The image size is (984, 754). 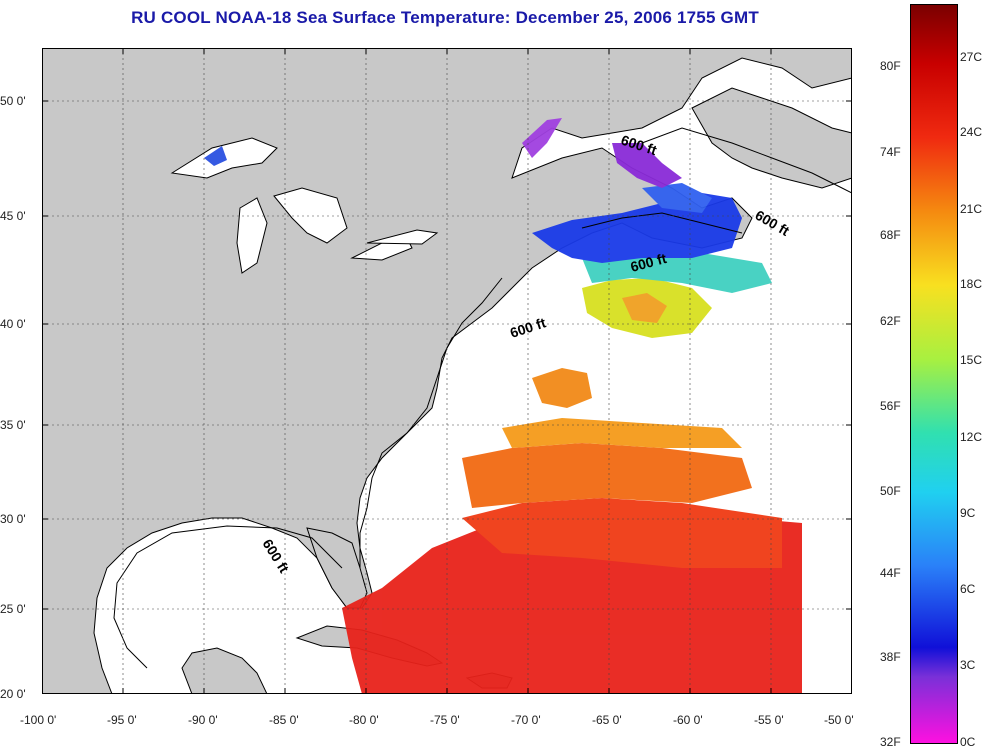 What do you see at coordinates (688, 720) in the screenshot?
I see `lon-tick-label: -60 0'` at bounding box center [688, 720].